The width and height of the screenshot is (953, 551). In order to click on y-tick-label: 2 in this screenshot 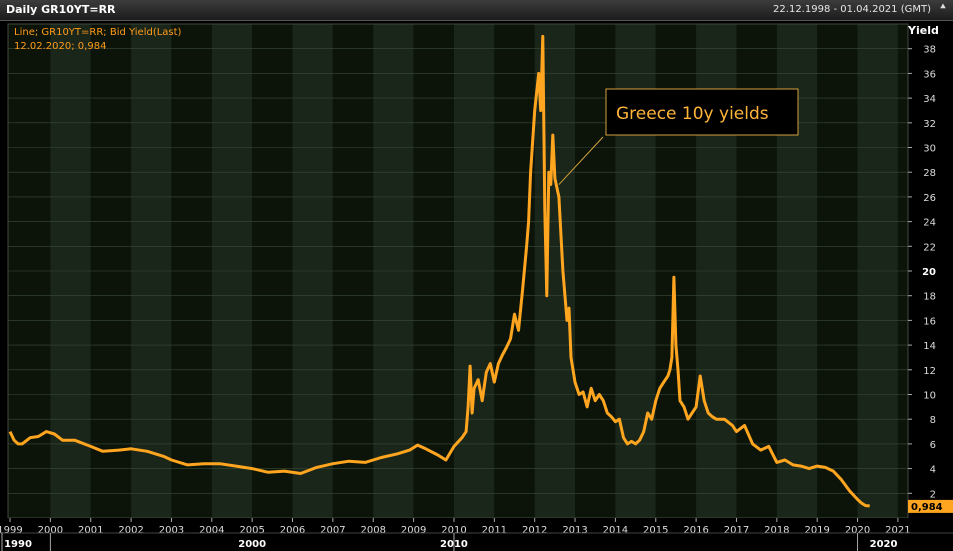, I will do `click(933, 494)`.